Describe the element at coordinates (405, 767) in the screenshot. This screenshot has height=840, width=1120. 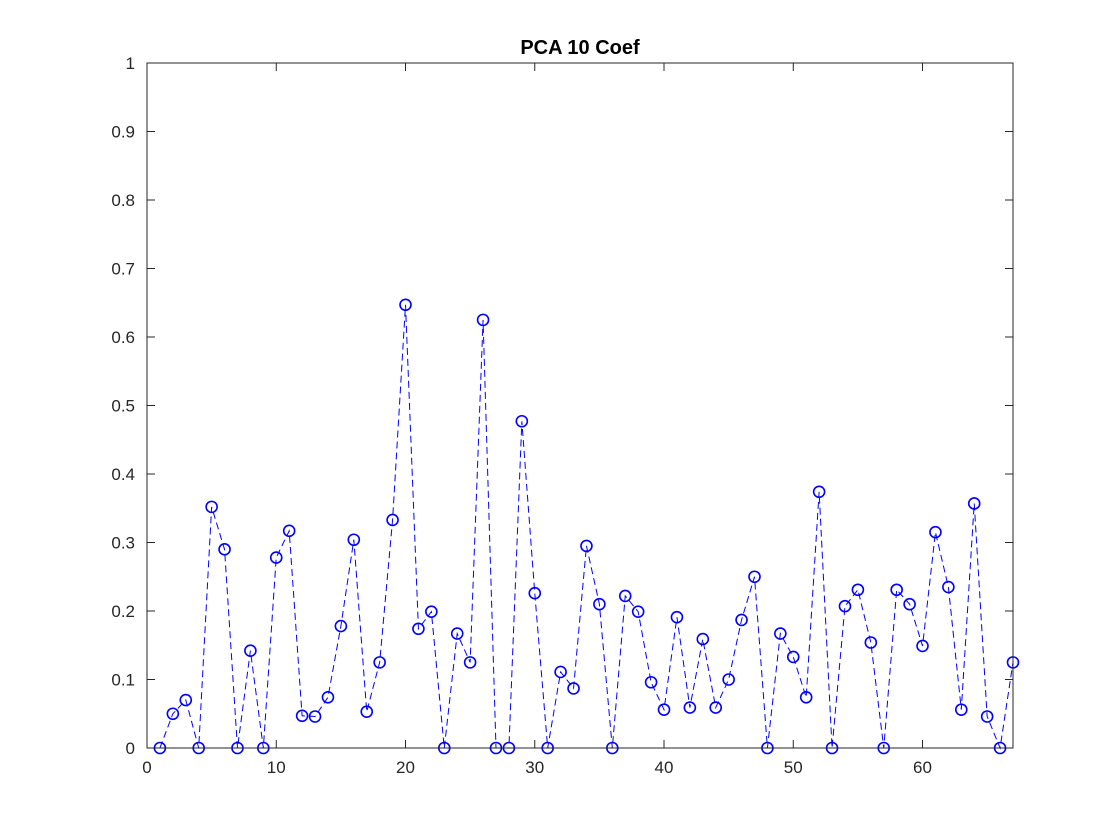
I see `x-tick-label: 20` at that location.